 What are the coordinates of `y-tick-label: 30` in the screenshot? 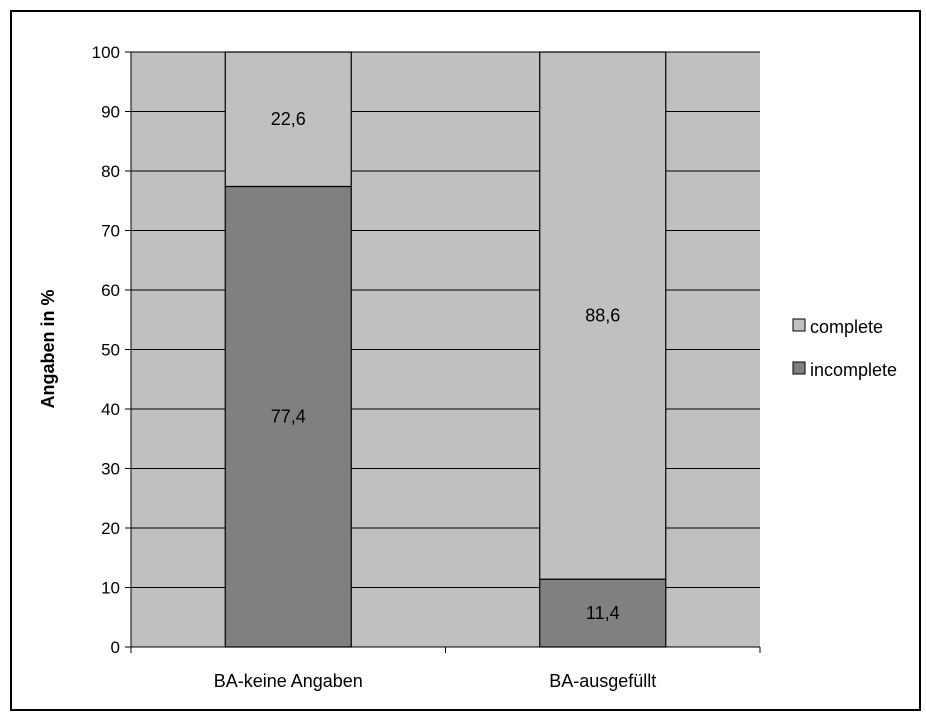 It's located at (110, 469).